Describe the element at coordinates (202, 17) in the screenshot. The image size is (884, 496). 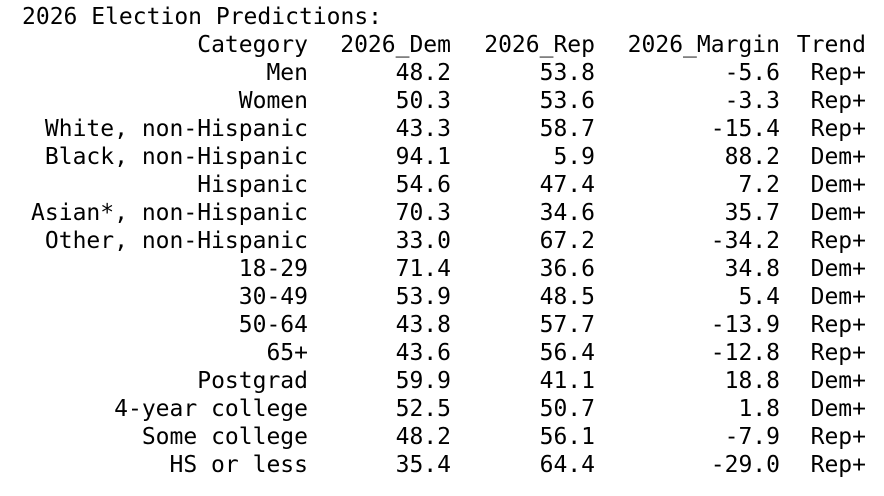
I see `output-title: 2026 Election Predictions:` at that location.